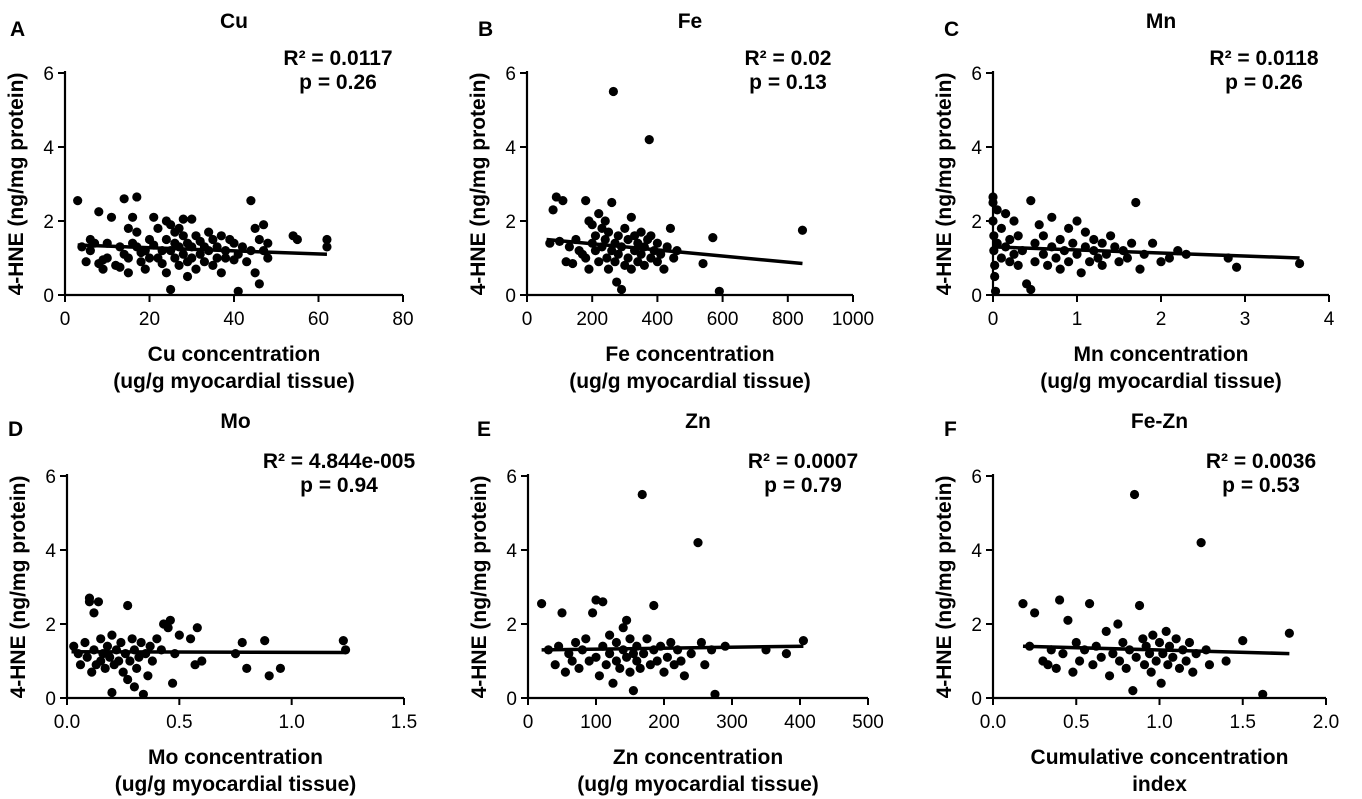 This screenshot has width=1362, height=799. Describe the element at coordinates (291, 722) in the screenshot. I see `x-tick-label: 1.0` at that location.